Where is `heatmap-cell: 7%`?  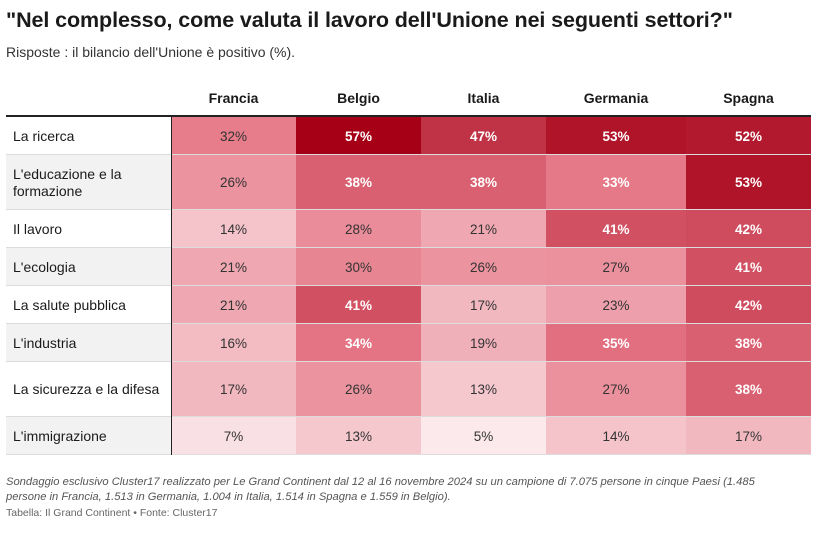 heatmap-cell: 7% is located at coordinates (233, 436).